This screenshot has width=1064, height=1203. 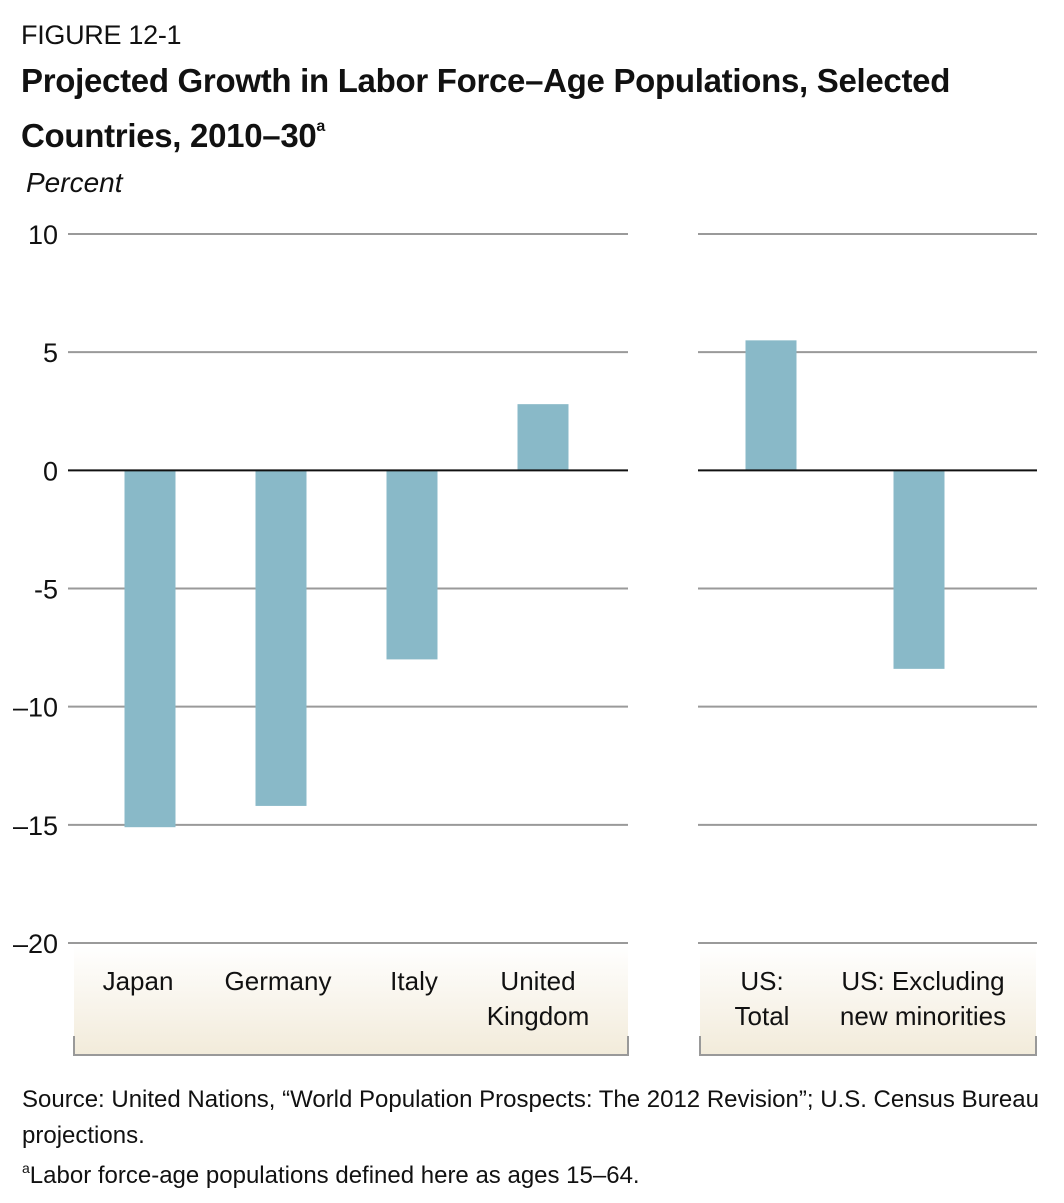 I want to click on category-label: Italy, so click(x=414, y=981).